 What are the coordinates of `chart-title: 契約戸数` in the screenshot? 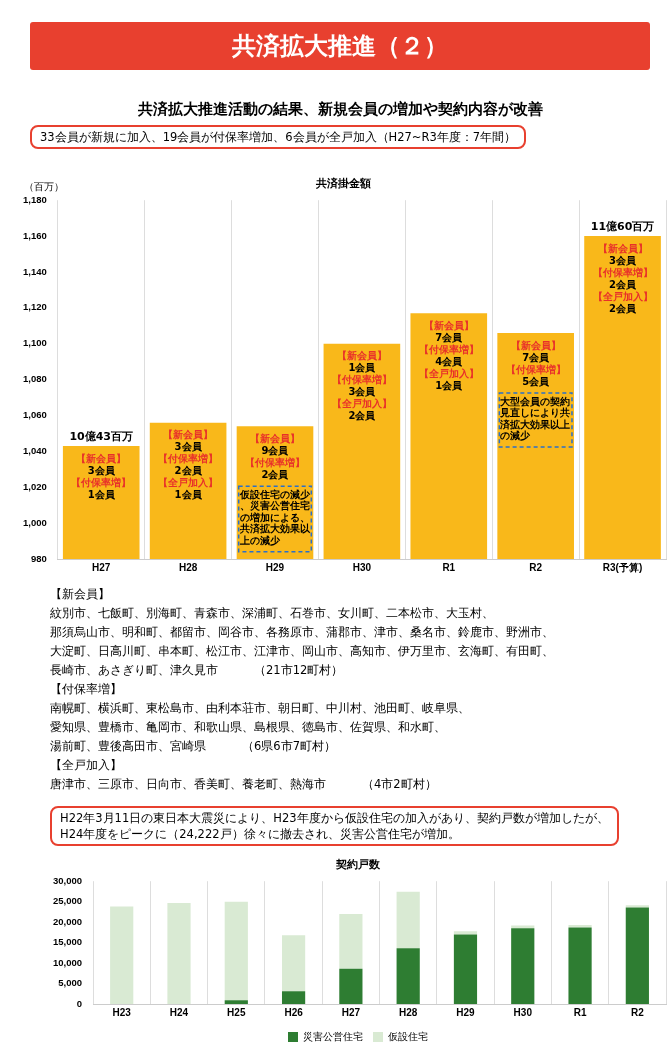 It's located at (358, 863).